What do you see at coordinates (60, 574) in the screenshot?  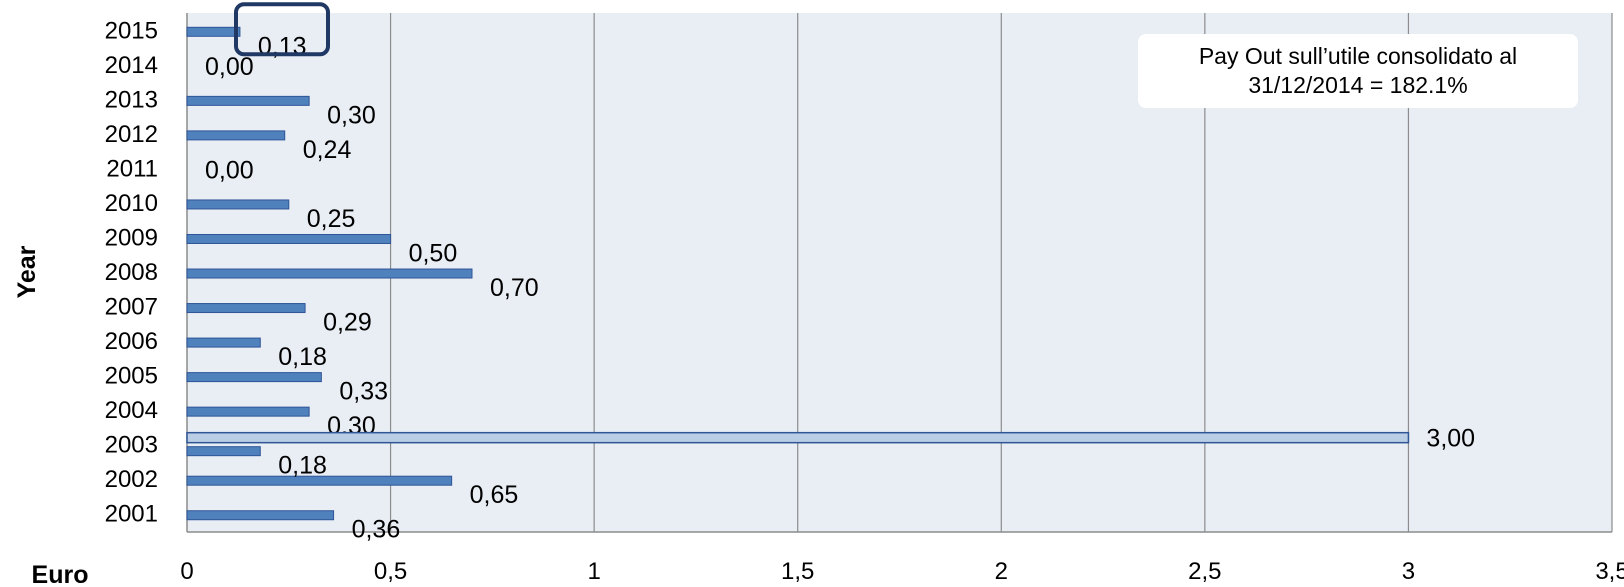 I see `x-axis-title: Euro` at bounding box center [60, 574].